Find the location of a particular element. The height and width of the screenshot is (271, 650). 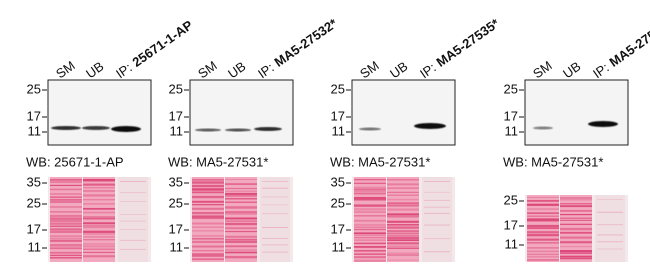

stain-lane is located at coordinates (241, 219).